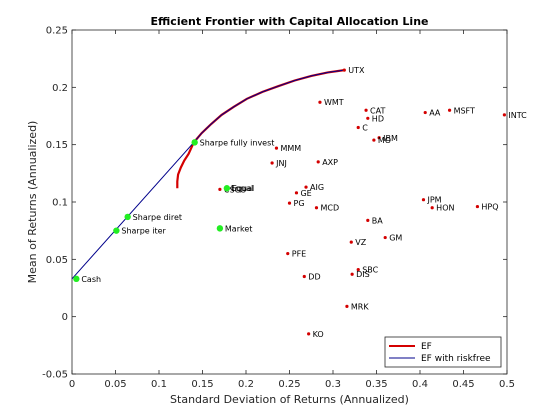  Describe the element at coordinates (464, 110) in the screenshot. I see `asset-label: MSFT` at that location.